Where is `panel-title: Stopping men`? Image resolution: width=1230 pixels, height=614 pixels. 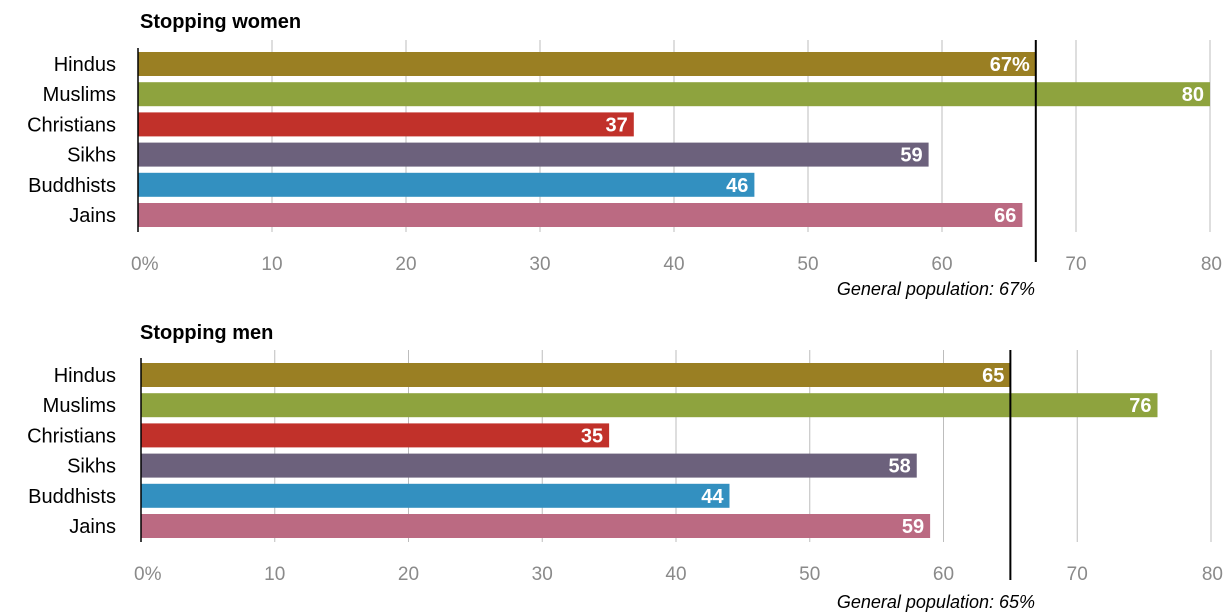
panel-title: Stopping men is located at coordinates (206, 333).